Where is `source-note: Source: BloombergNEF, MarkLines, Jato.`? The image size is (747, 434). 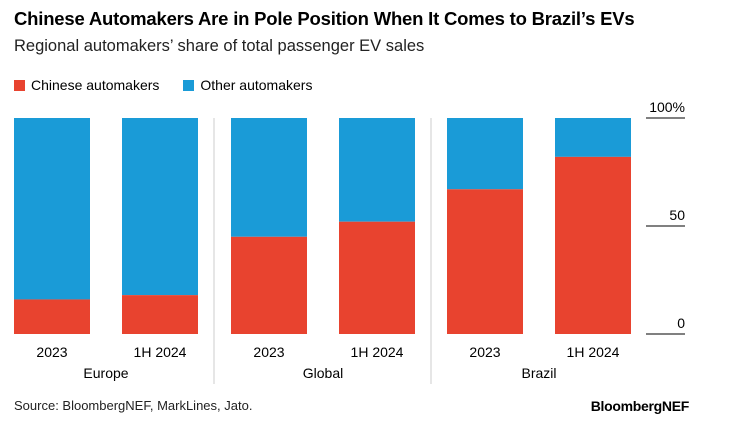
source-note: Source: BloombergNEF, MarkLines, Jato. is located at coordinates (133, 405).